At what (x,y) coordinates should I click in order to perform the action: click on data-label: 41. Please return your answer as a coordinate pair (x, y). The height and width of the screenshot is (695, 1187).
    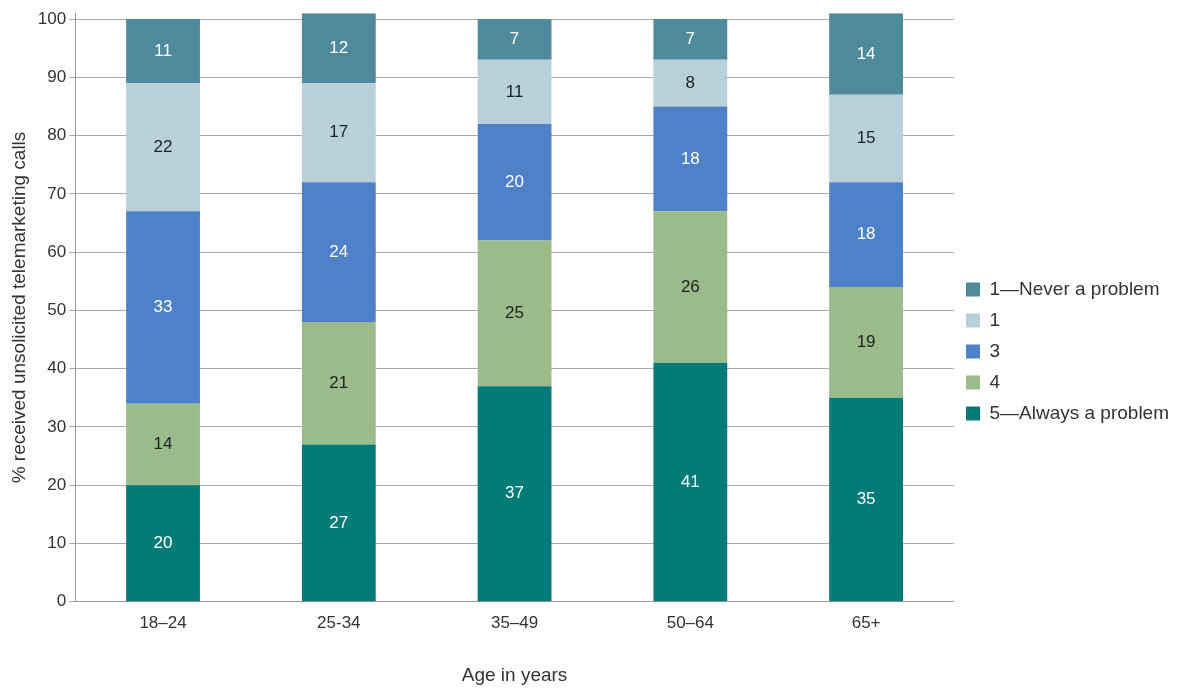
    Looking at the image, I should click on (690, 481).